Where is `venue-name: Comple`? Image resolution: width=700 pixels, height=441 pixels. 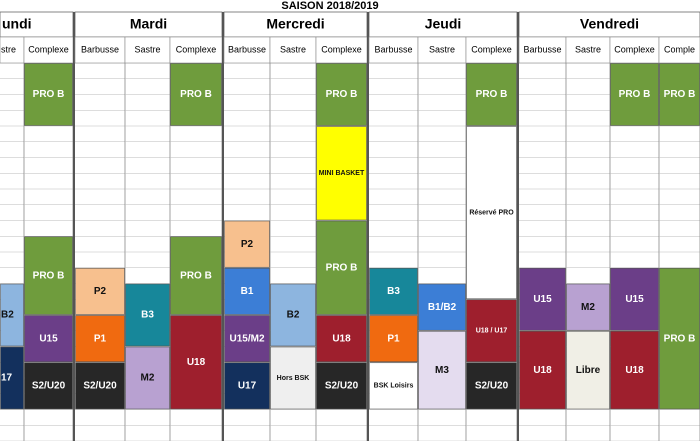 venue-name: Comple is located at coordinates (679, 49).